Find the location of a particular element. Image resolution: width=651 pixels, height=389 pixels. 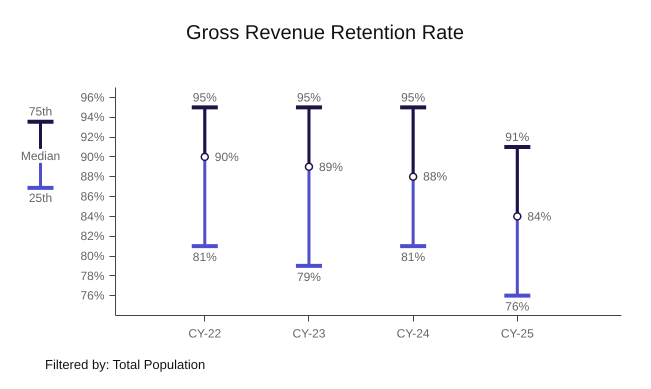

annotation: 79% is located at coordinates (309, 277).